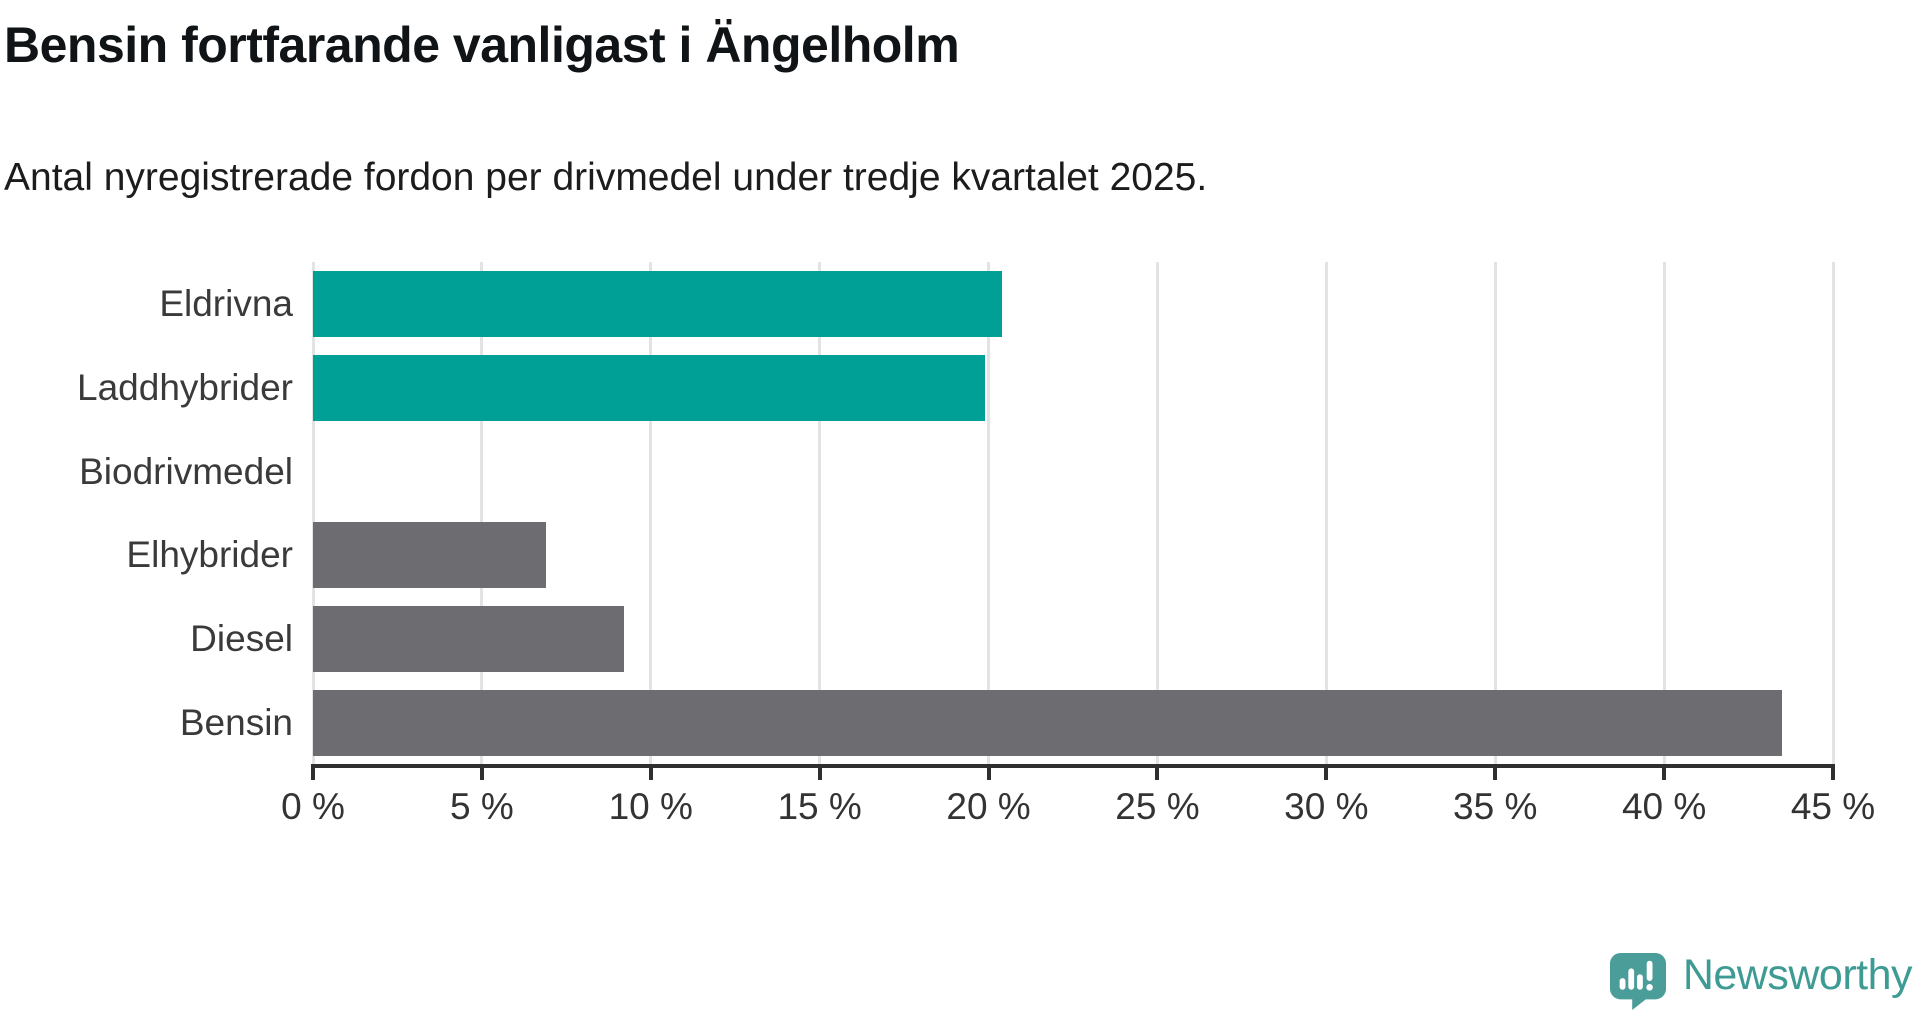 This screenshot has width=1920, height=1010. What do you see at coordinates (988, 806) in the screenshot?
I see `x-axis-tick-label: 20 %` at bounding box center [988, 806].